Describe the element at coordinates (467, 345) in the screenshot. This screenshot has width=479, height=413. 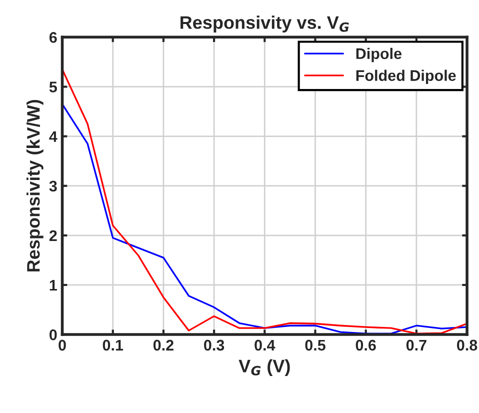
I see `x-tick-label: 0.8` at that location.